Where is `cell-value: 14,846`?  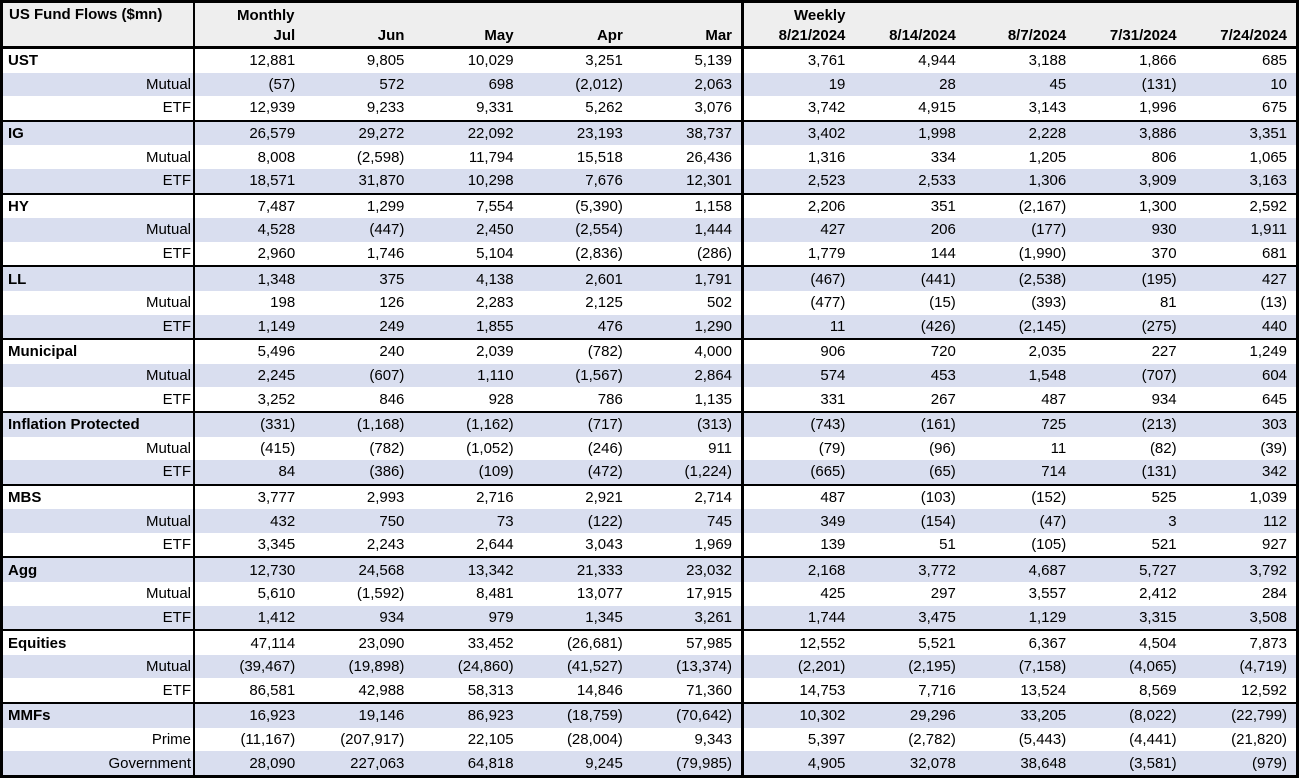 cell-value: 14,846 is located at coordinates (599, 690).